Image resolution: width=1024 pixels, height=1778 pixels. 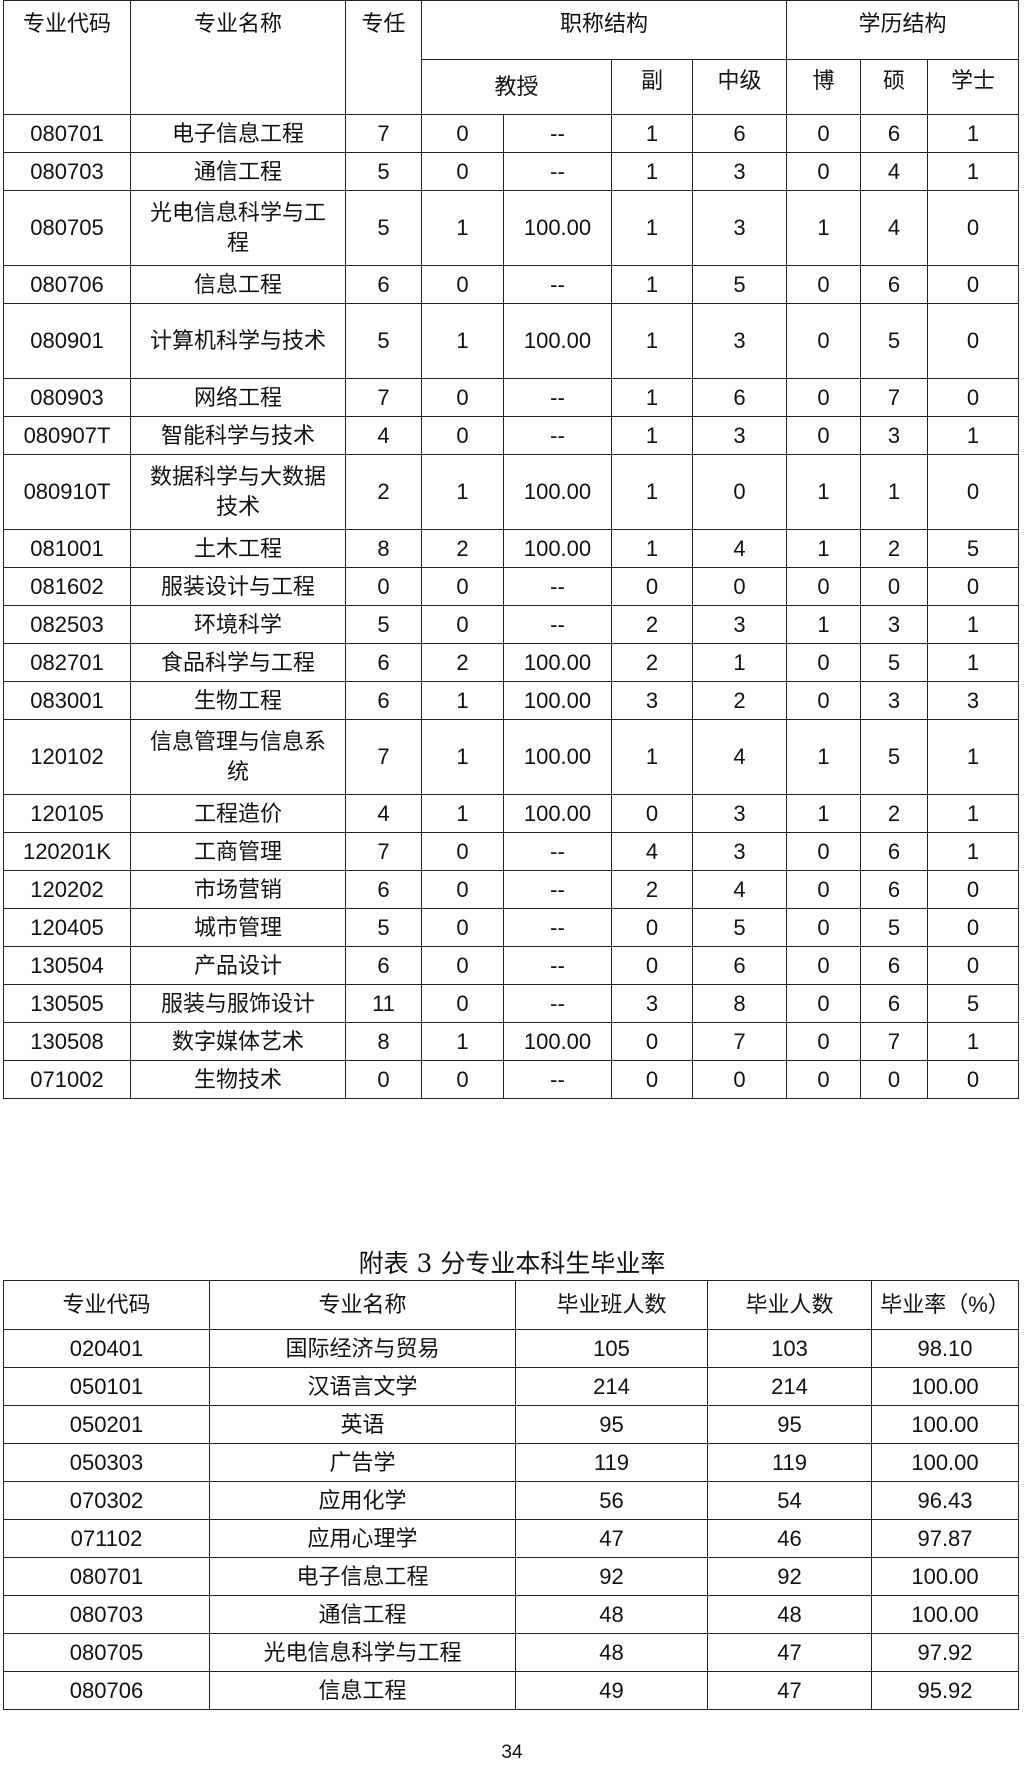 What do you see at coordinates (511, 397) in the screenshot?
I see `table-row: 080903 网络工程 7 0 -- 1 6 0 7 0` at bounding box center [511, 397].